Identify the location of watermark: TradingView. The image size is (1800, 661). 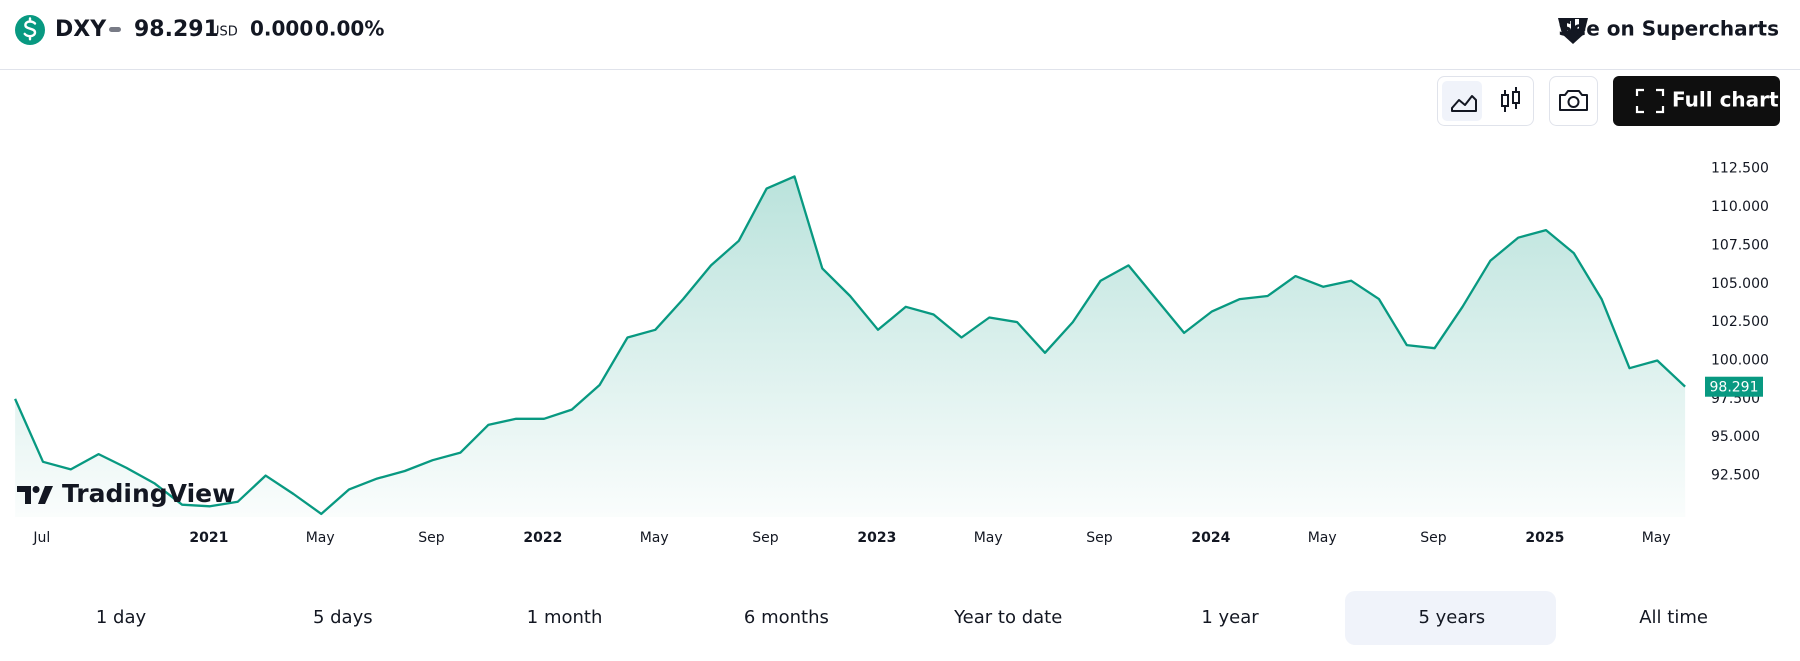
(126, 493).